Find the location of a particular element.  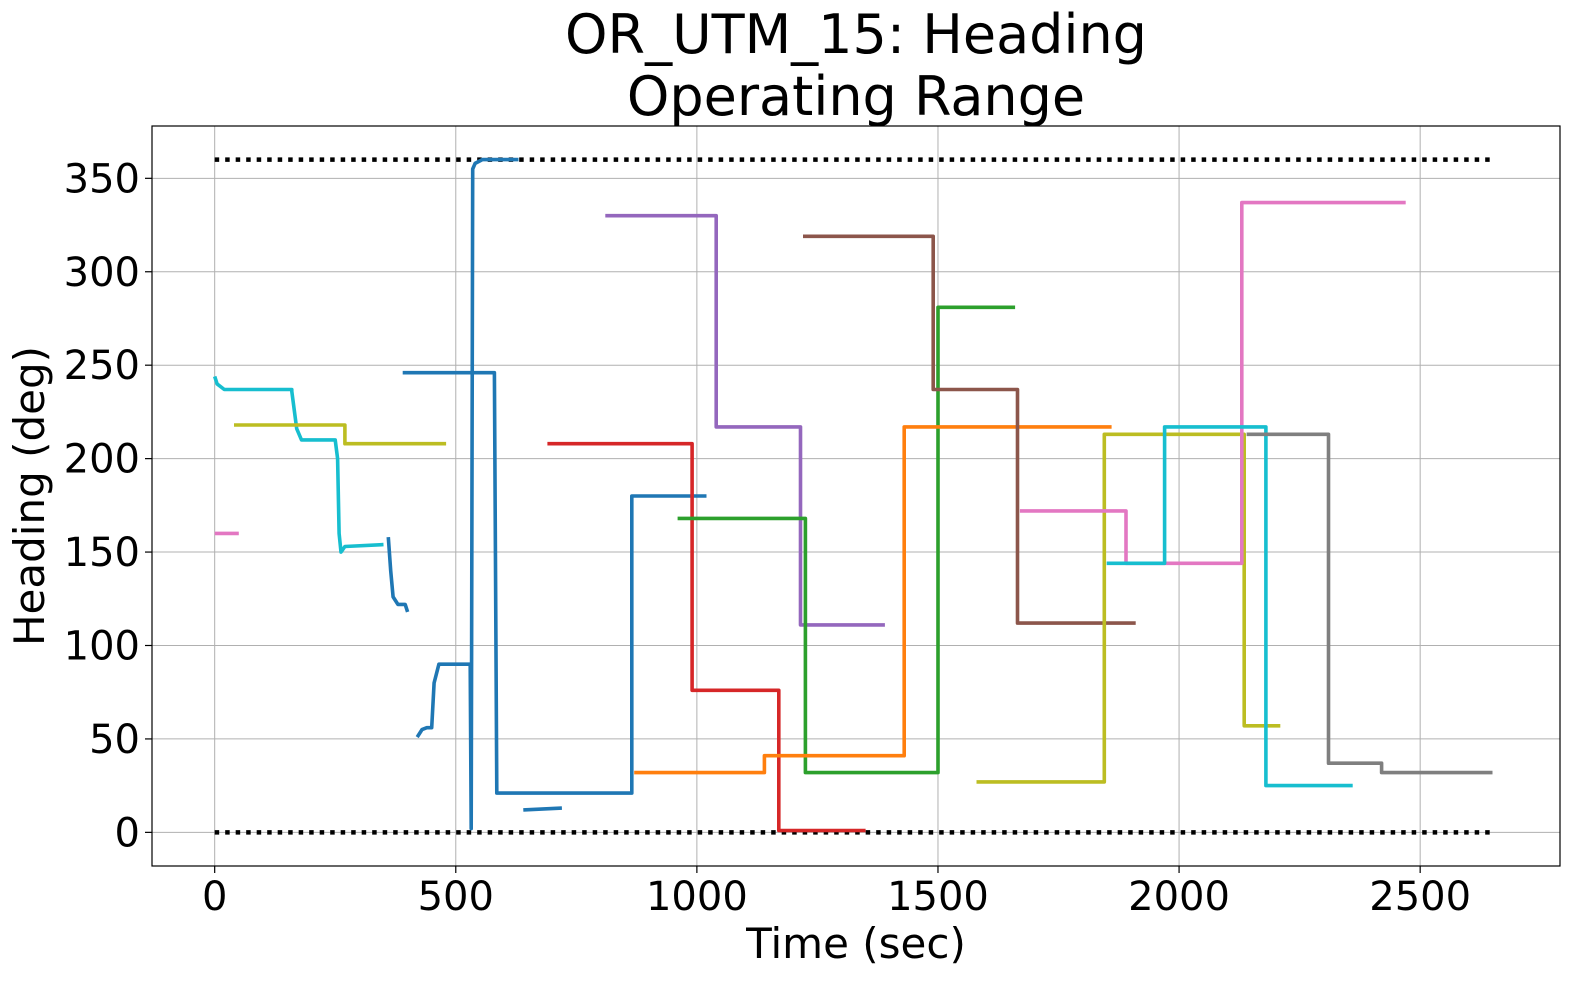

y-tick-label: 200 is located at coordinates (102, 460).